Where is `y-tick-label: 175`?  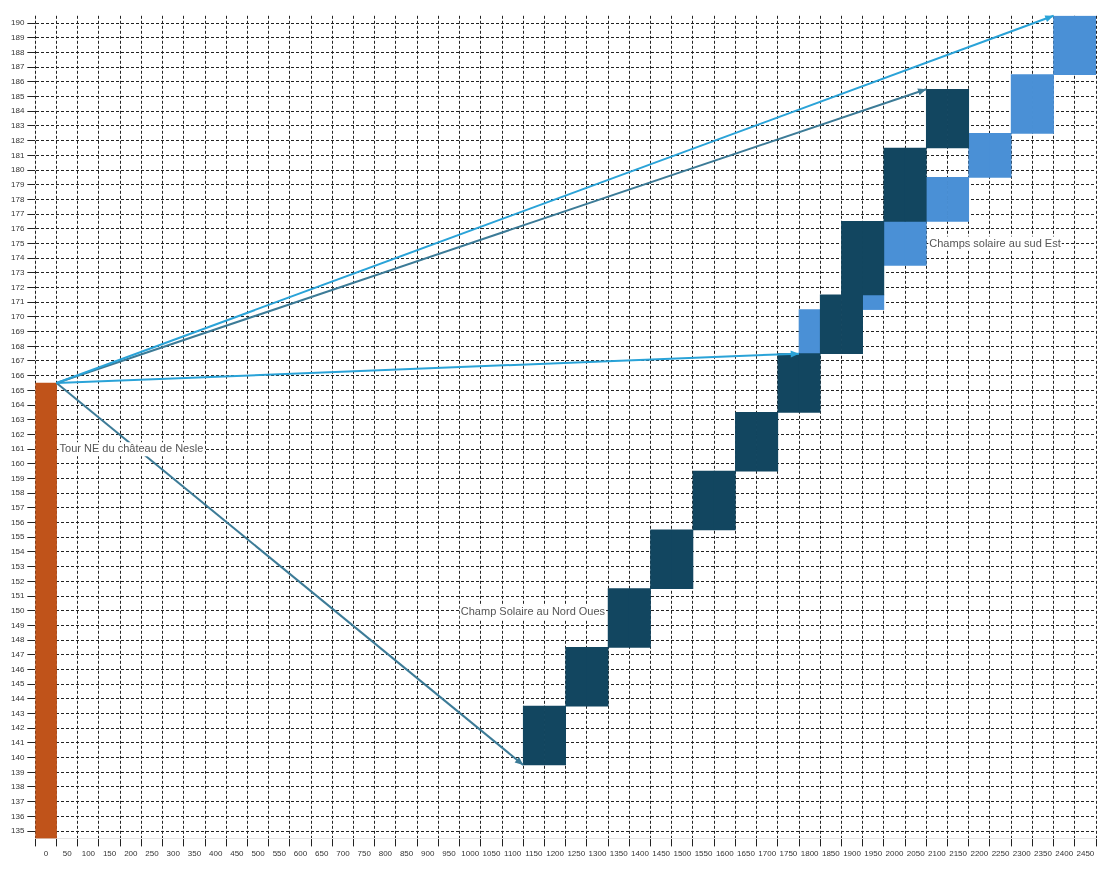
y-tick-label: 175 is located at coordinates (17, 243).